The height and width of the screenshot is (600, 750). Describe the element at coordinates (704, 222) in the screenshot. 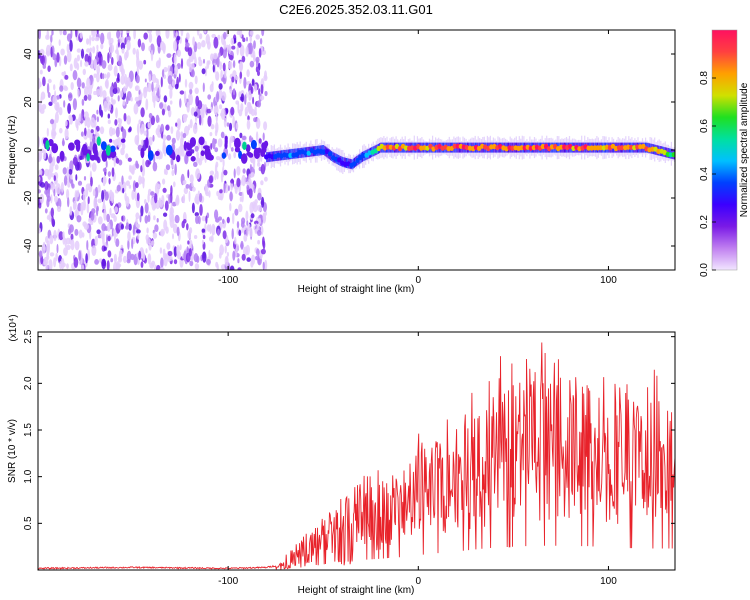

I see `colorbar-tick-label: 0.2` at that location.